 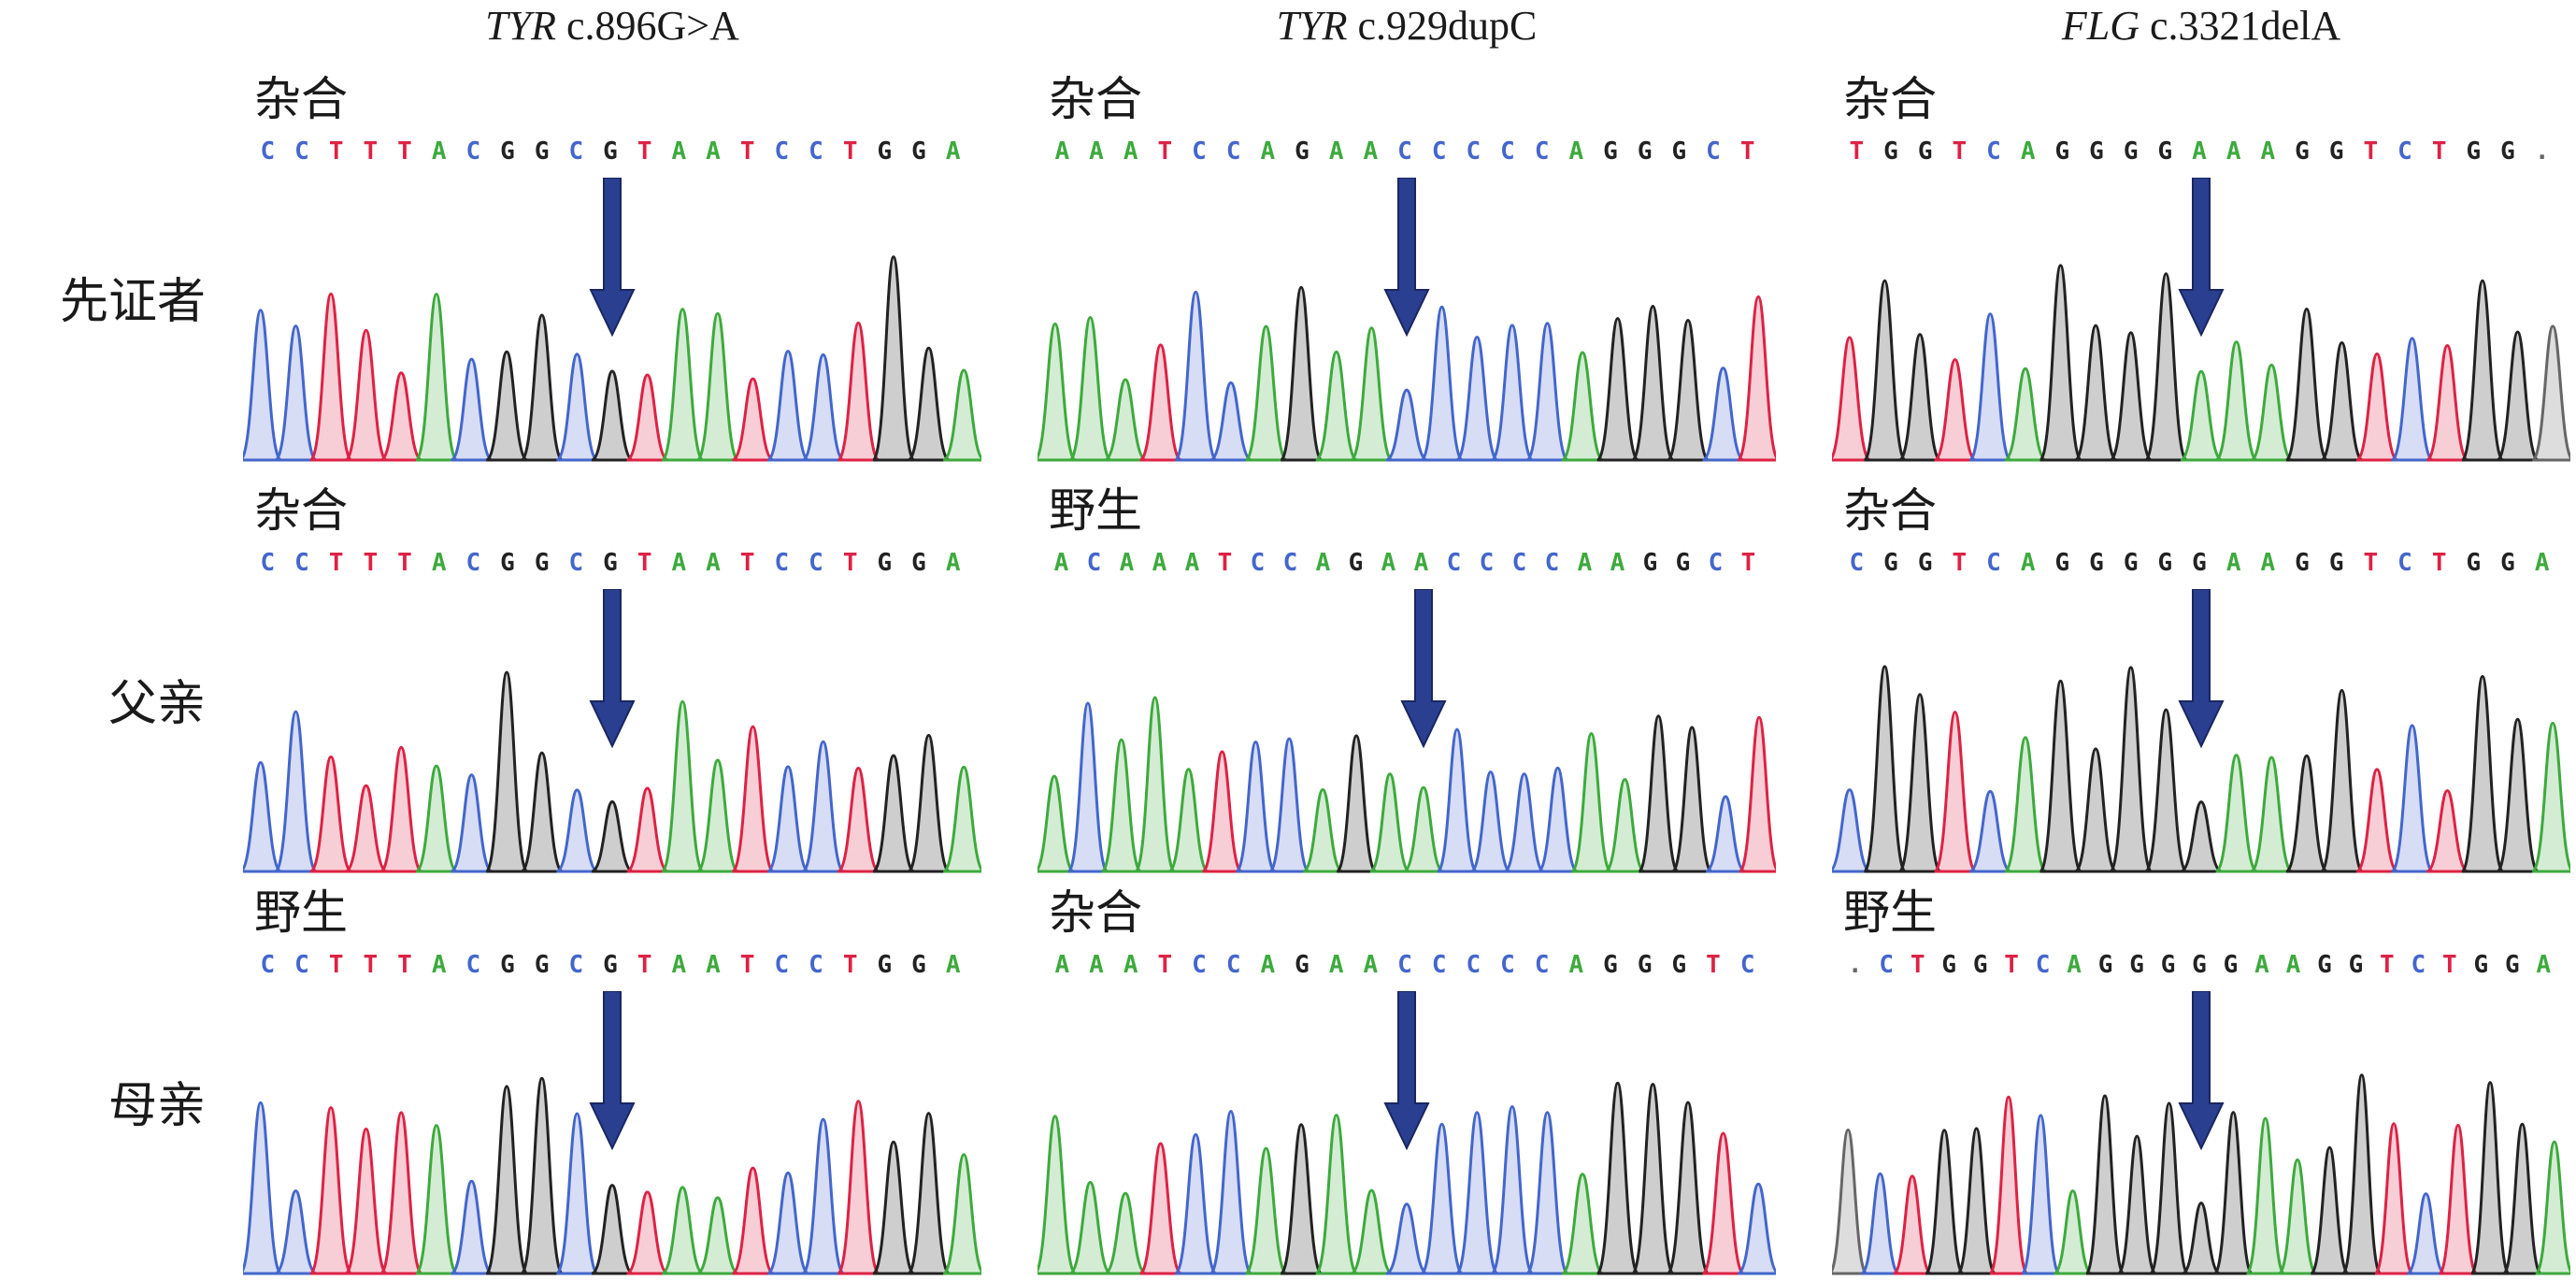 I want to click on column-title-1: TYR c.896G>A, so click(x=612, y=26).